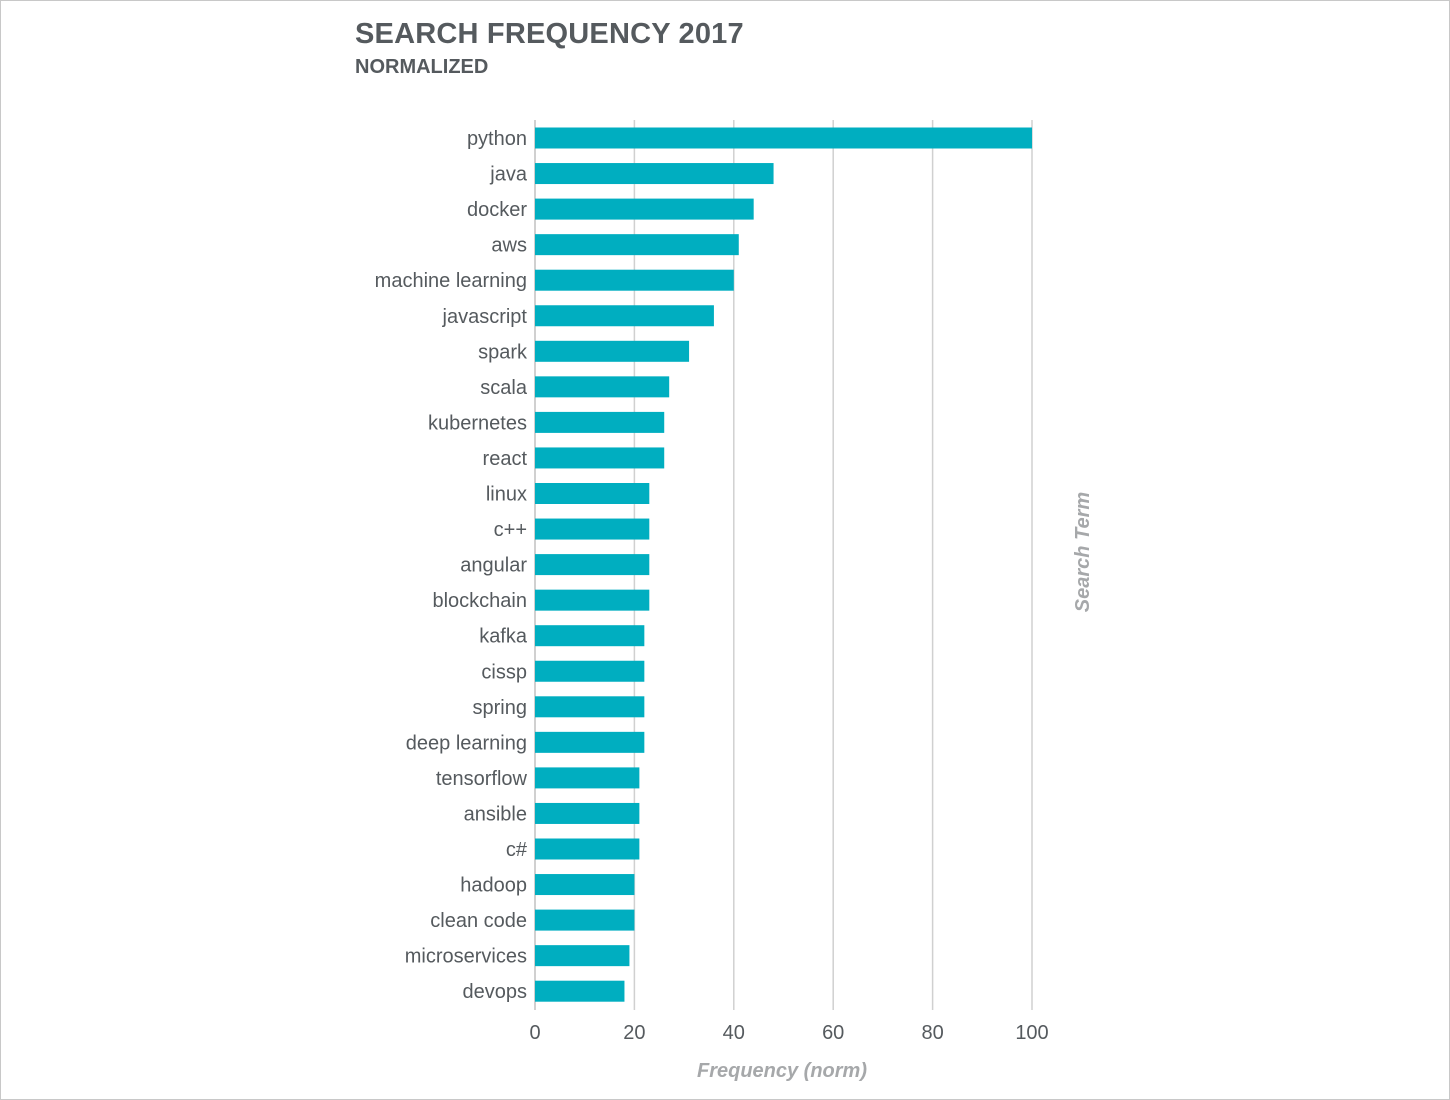 This screenshot has height=1100, width=1450. I want to click on bar-python, so click(783, 138).